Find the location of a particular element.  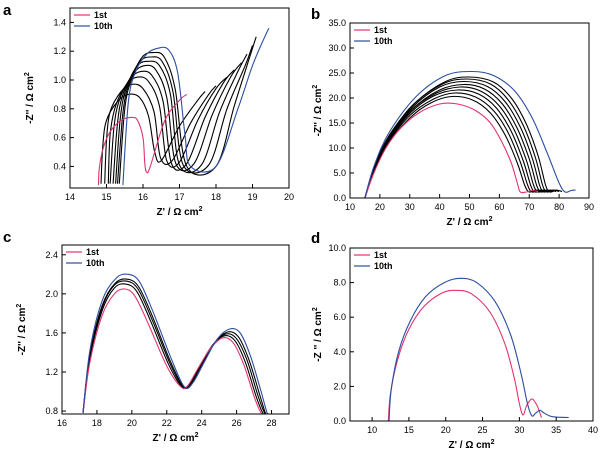

y-tick-label: 2.4 is located at coordinates (51, 255).